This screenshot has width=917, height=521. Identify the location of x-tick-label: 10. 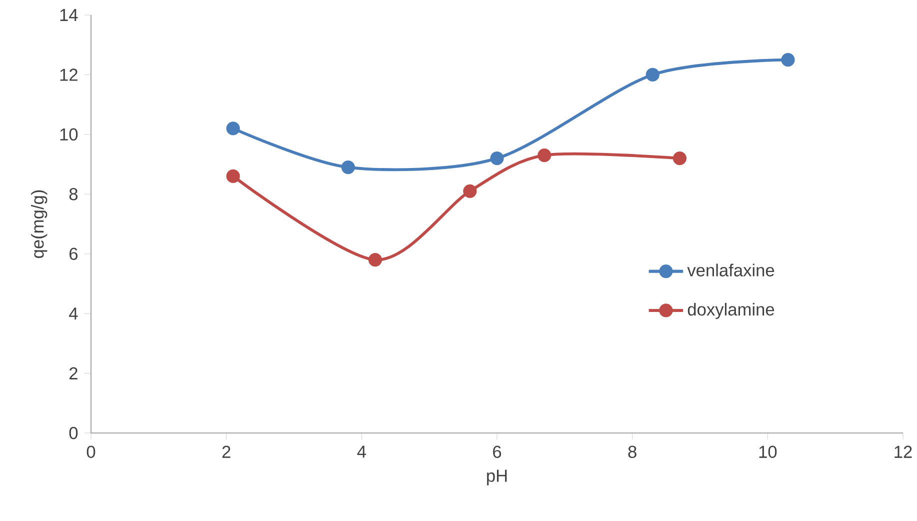
(768, 452).